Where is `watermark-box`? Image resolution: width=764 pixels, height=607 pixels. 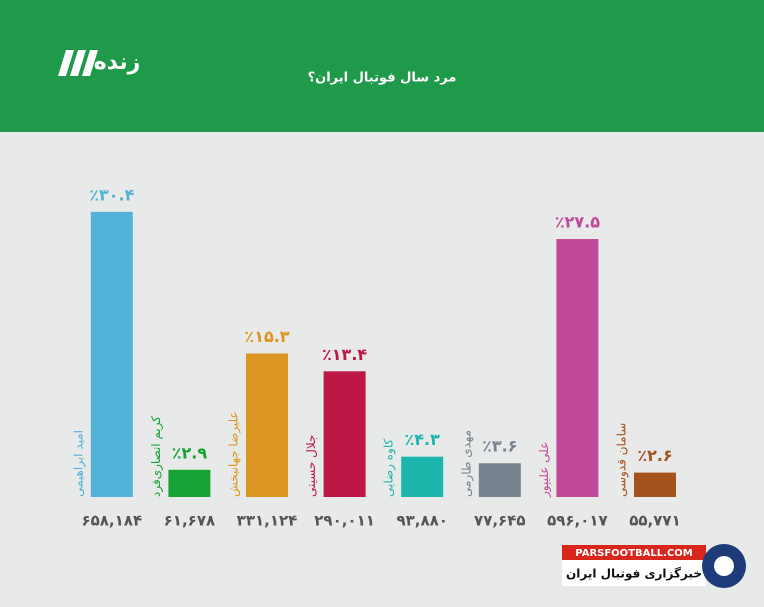
watermark-box is located at coordinates (634, 573).